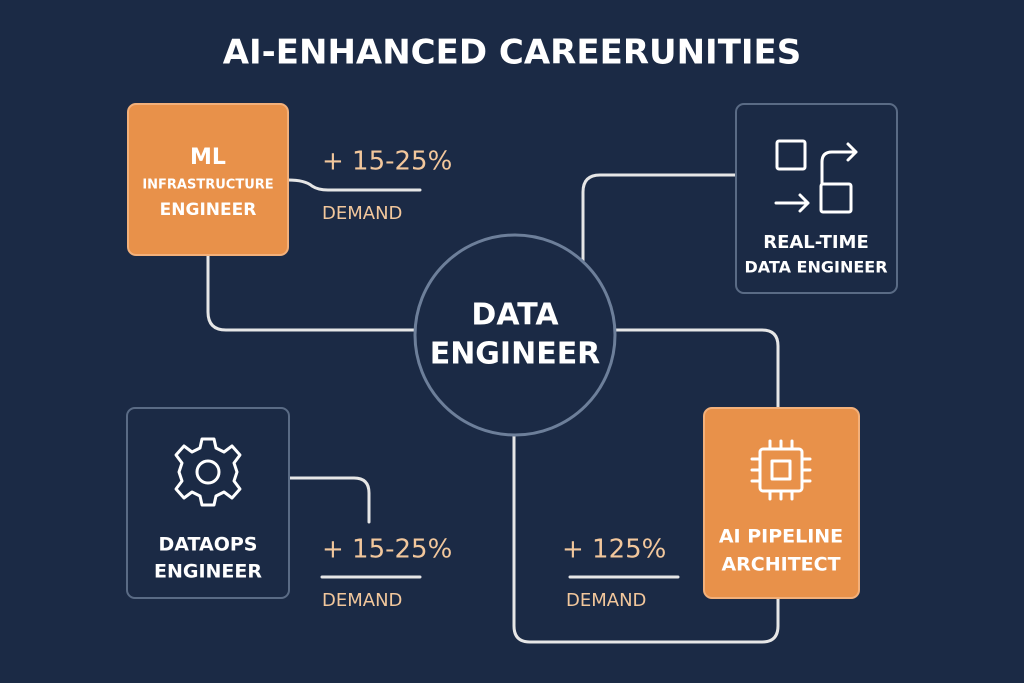  I want to click on node-label: DATA ENGINEER, so click(815, 267).